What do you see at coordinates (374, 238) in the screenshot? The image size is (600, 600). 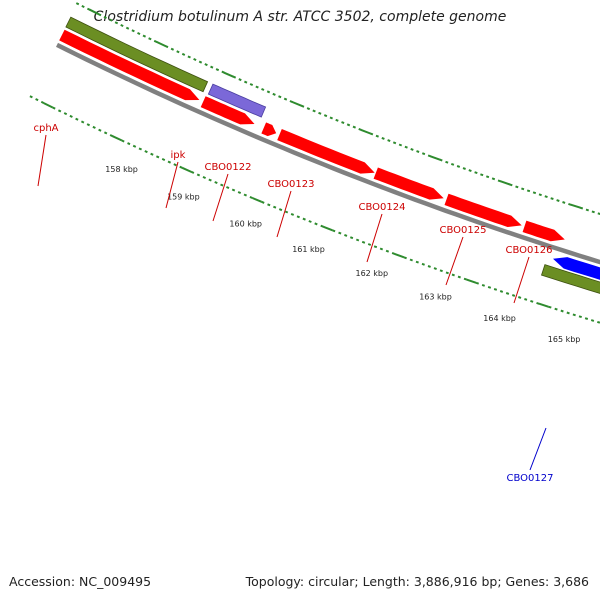 I see `label-leader-cbo0124` at bounding box center [374, 238].